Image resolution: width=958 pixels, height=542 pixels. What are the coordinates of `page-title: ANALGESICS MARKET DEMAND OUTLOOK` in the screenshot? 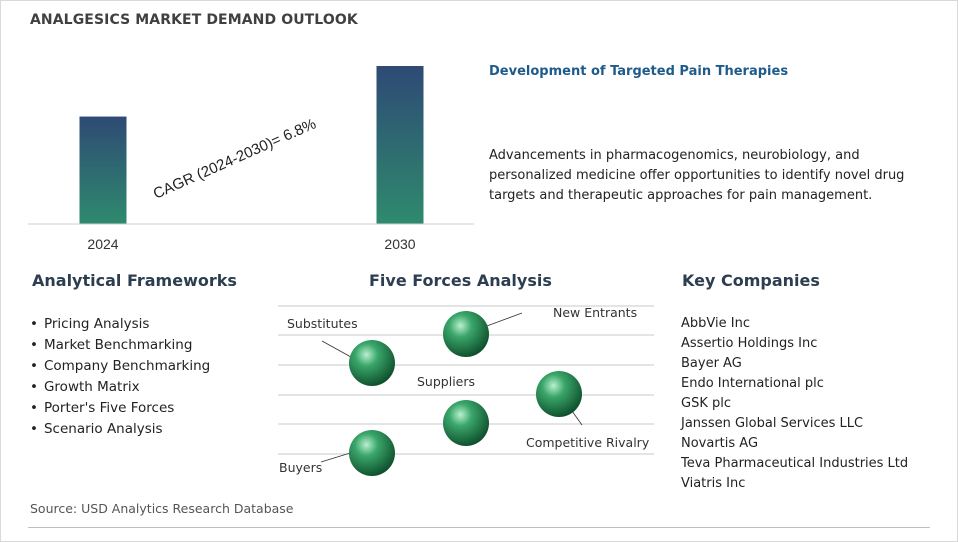 It's located at (194, 20).